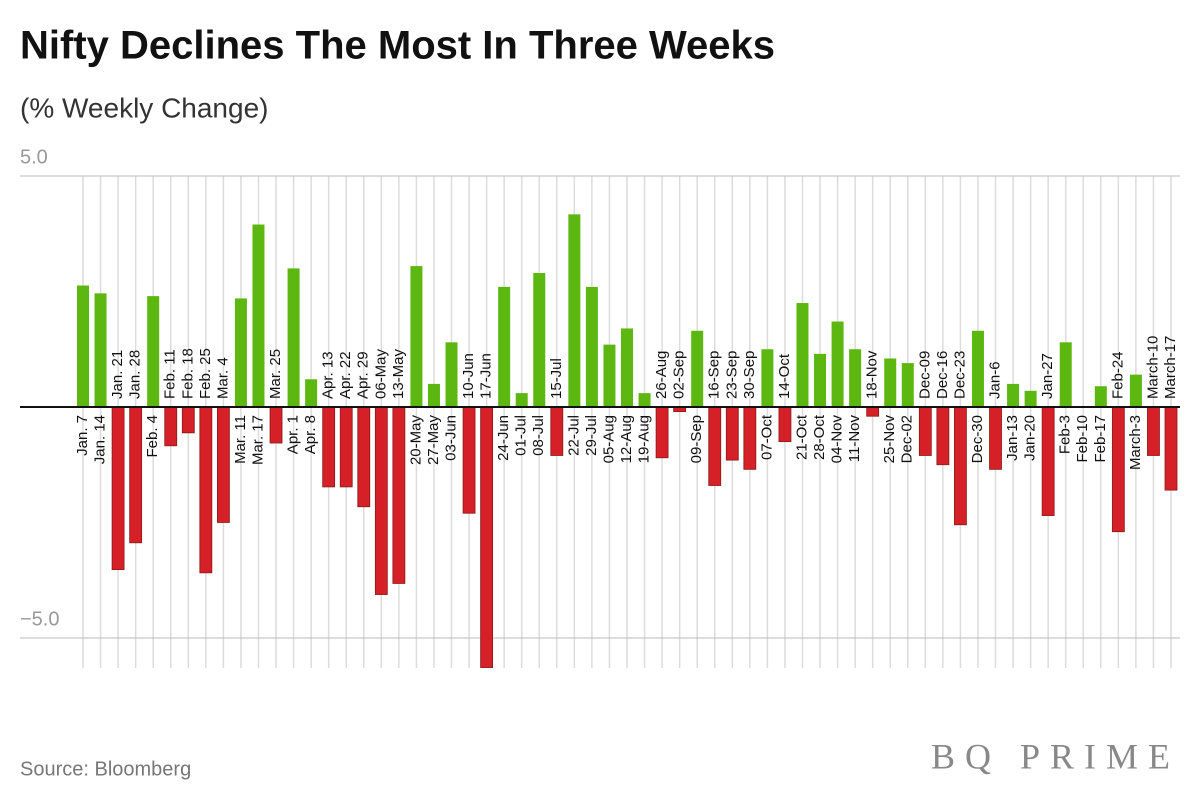  What do you see at coordinates (977, 439) in the screenshot?
I see `x-tick-label: Dec-30` at bounding box center [977, 439].